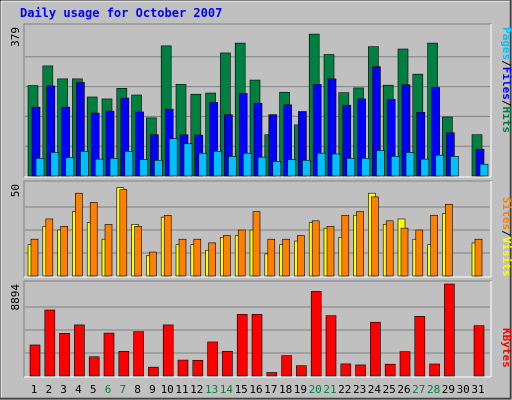 The image size is (512, 400). Describe the element at coordinates (227, 389) in the screenshot. I see `x-tick-label-day-14: 14` at that location.